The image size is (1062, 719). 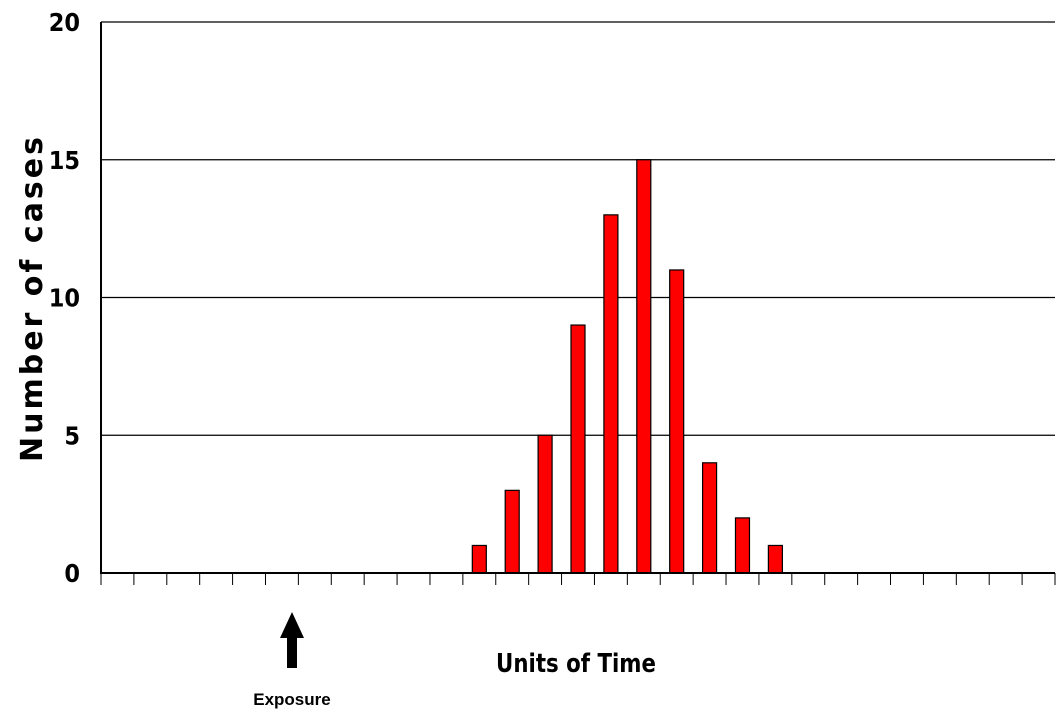 I want to click on y-tick-label: 15, so click(x=64, y=160).